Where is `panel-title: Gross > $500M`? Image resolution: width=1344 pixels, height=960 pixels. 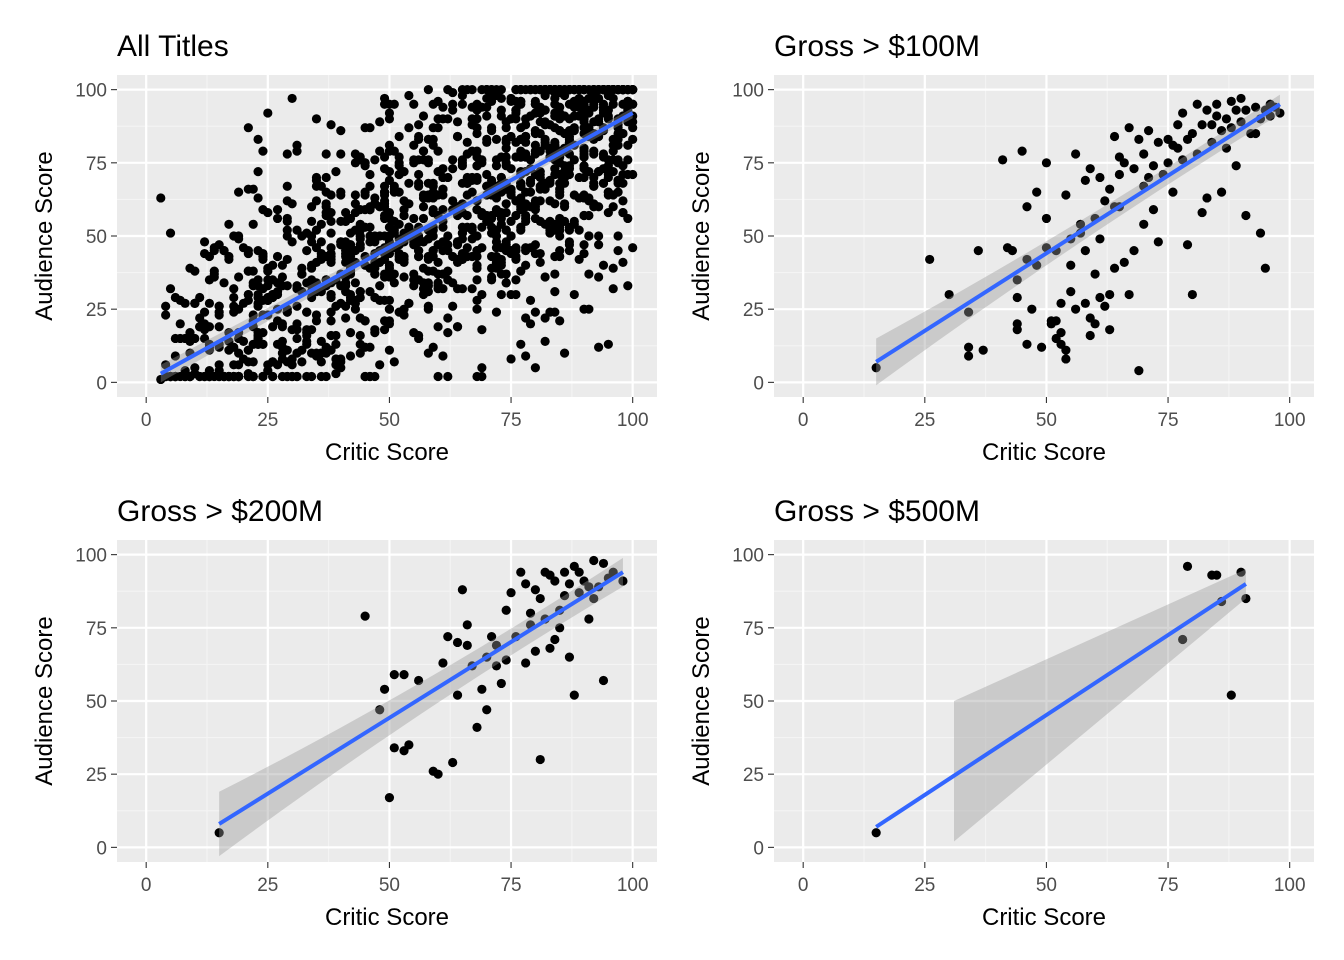 panel-title: Gross > $500M is located at coordinates (877, 511).